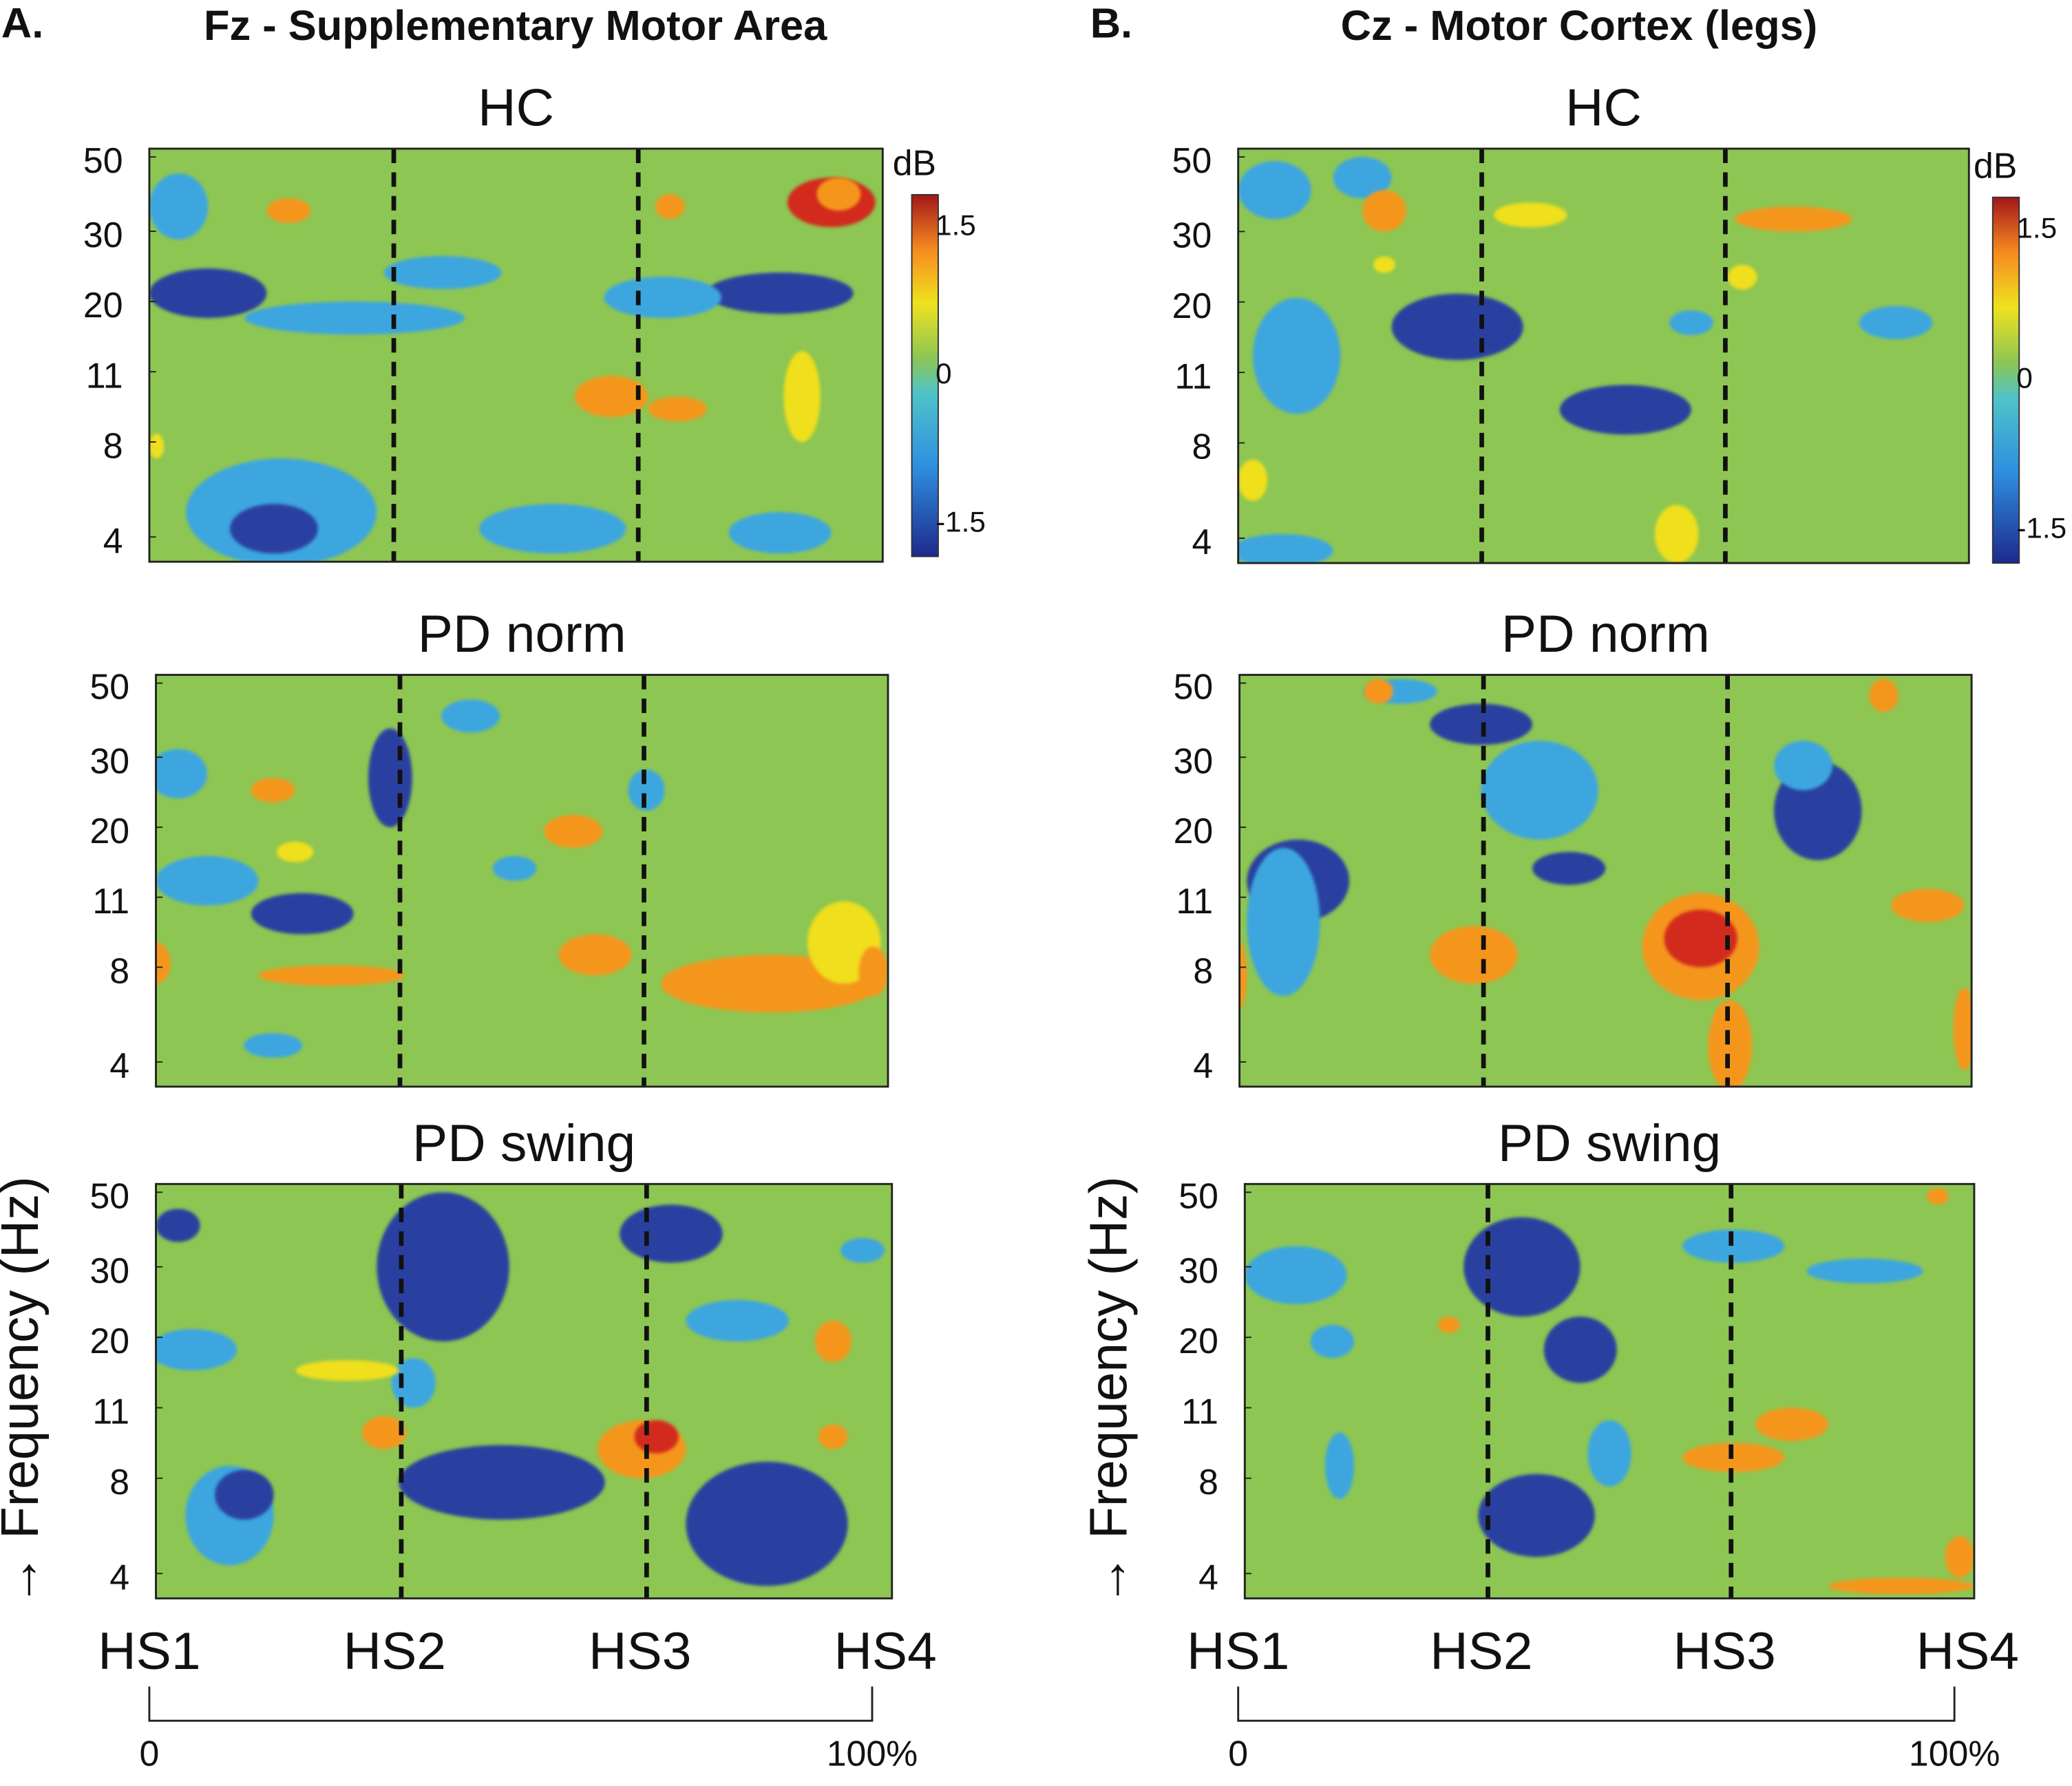 Image resolution: width=2072 pixels, height=1786 pixels. Describe the element at coordinates (1579, 25) in the screenshot. I see `panel-title: Cz - Motor Cortex (legs)` at that location.